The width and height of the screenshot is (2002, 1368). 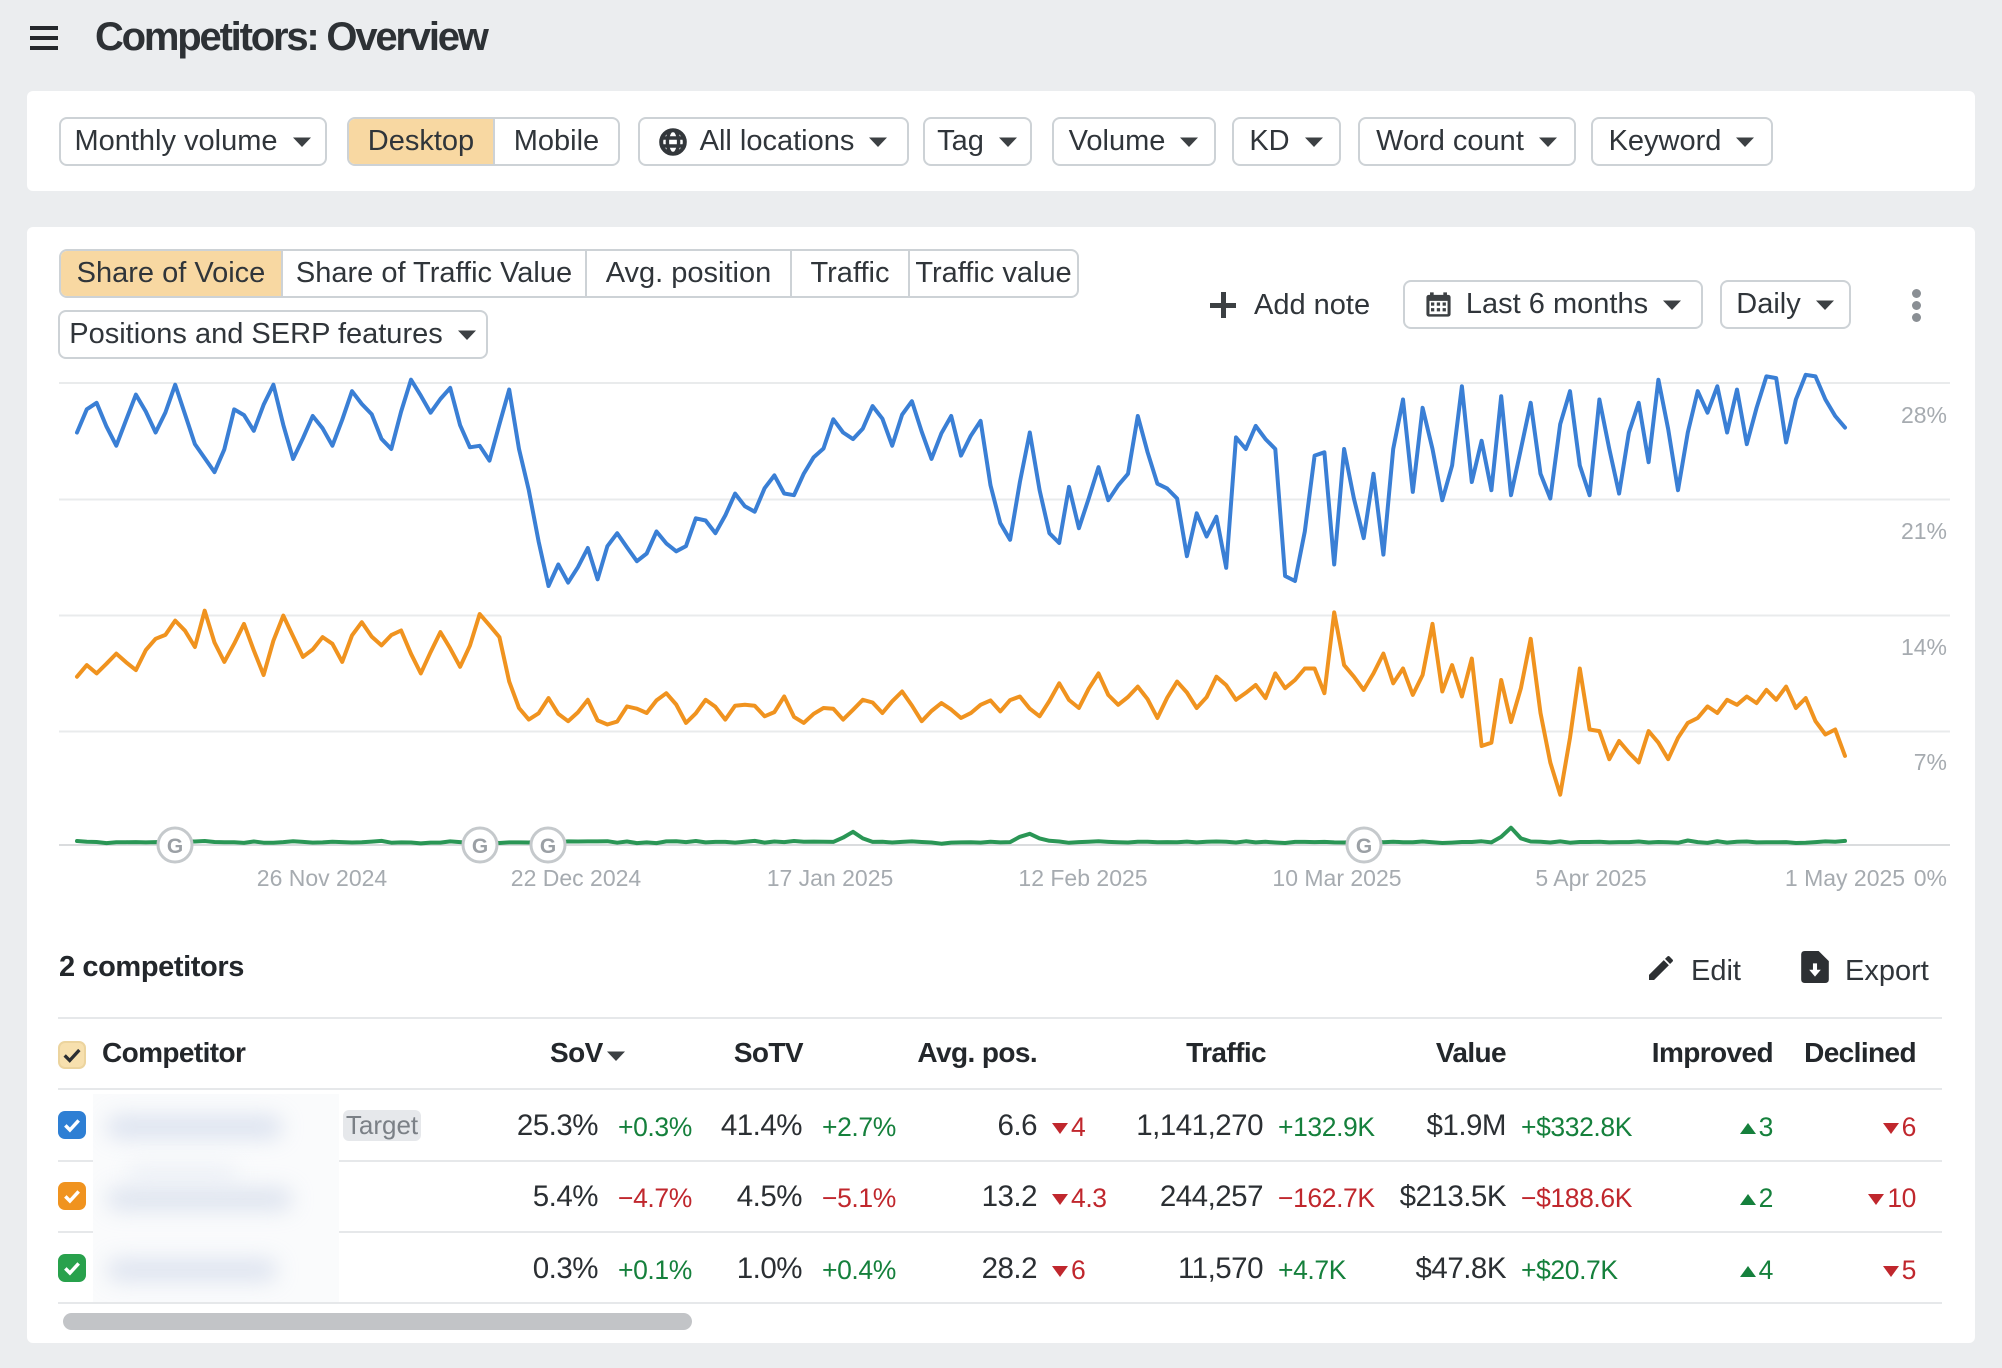 What do you see at coordinates (1930, 878) in the screenshot?
I see `svg-text: 0%` at bounding box center [1930, 878].